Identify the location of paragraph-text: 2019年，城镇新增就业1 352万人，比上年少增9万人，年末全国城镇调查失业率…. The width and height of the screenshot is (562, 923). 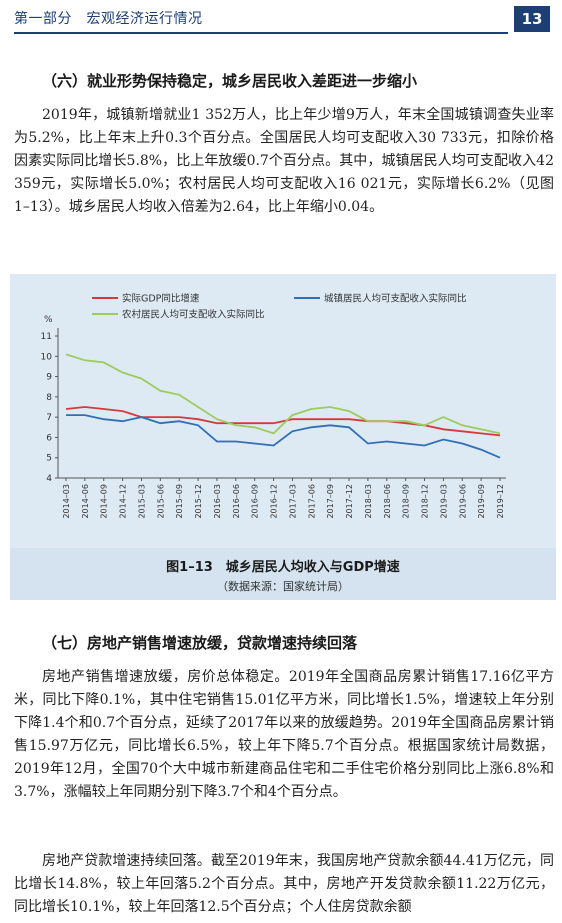
(284, 161).